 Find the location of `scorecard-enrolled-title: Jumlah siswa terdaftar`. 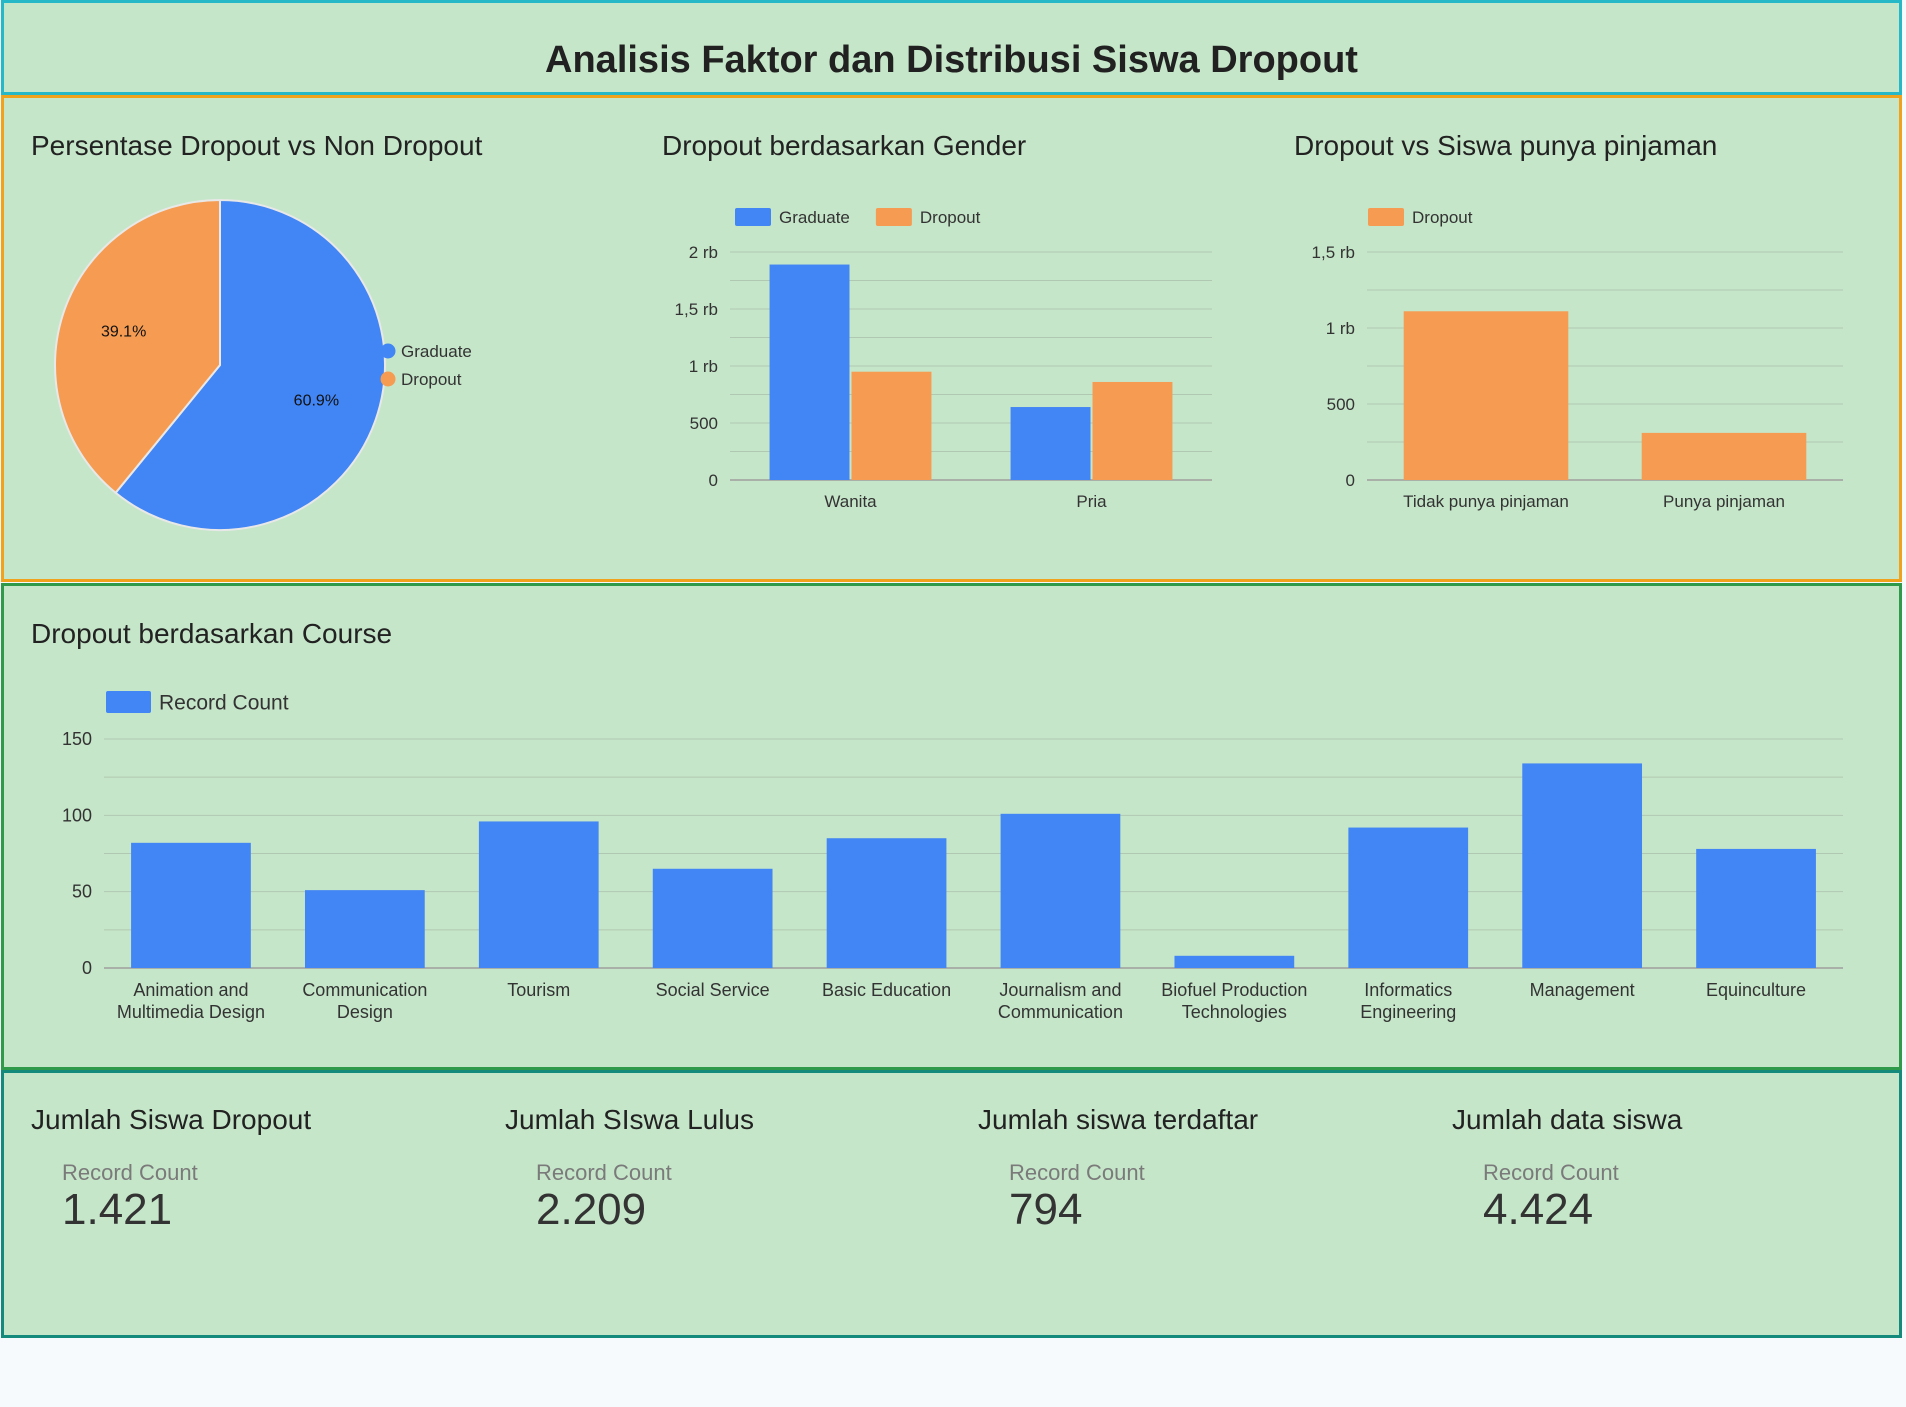

scorecard-enrolled-title: Jumlah siswa terdaftar is located at coordinates (1118, 1119).